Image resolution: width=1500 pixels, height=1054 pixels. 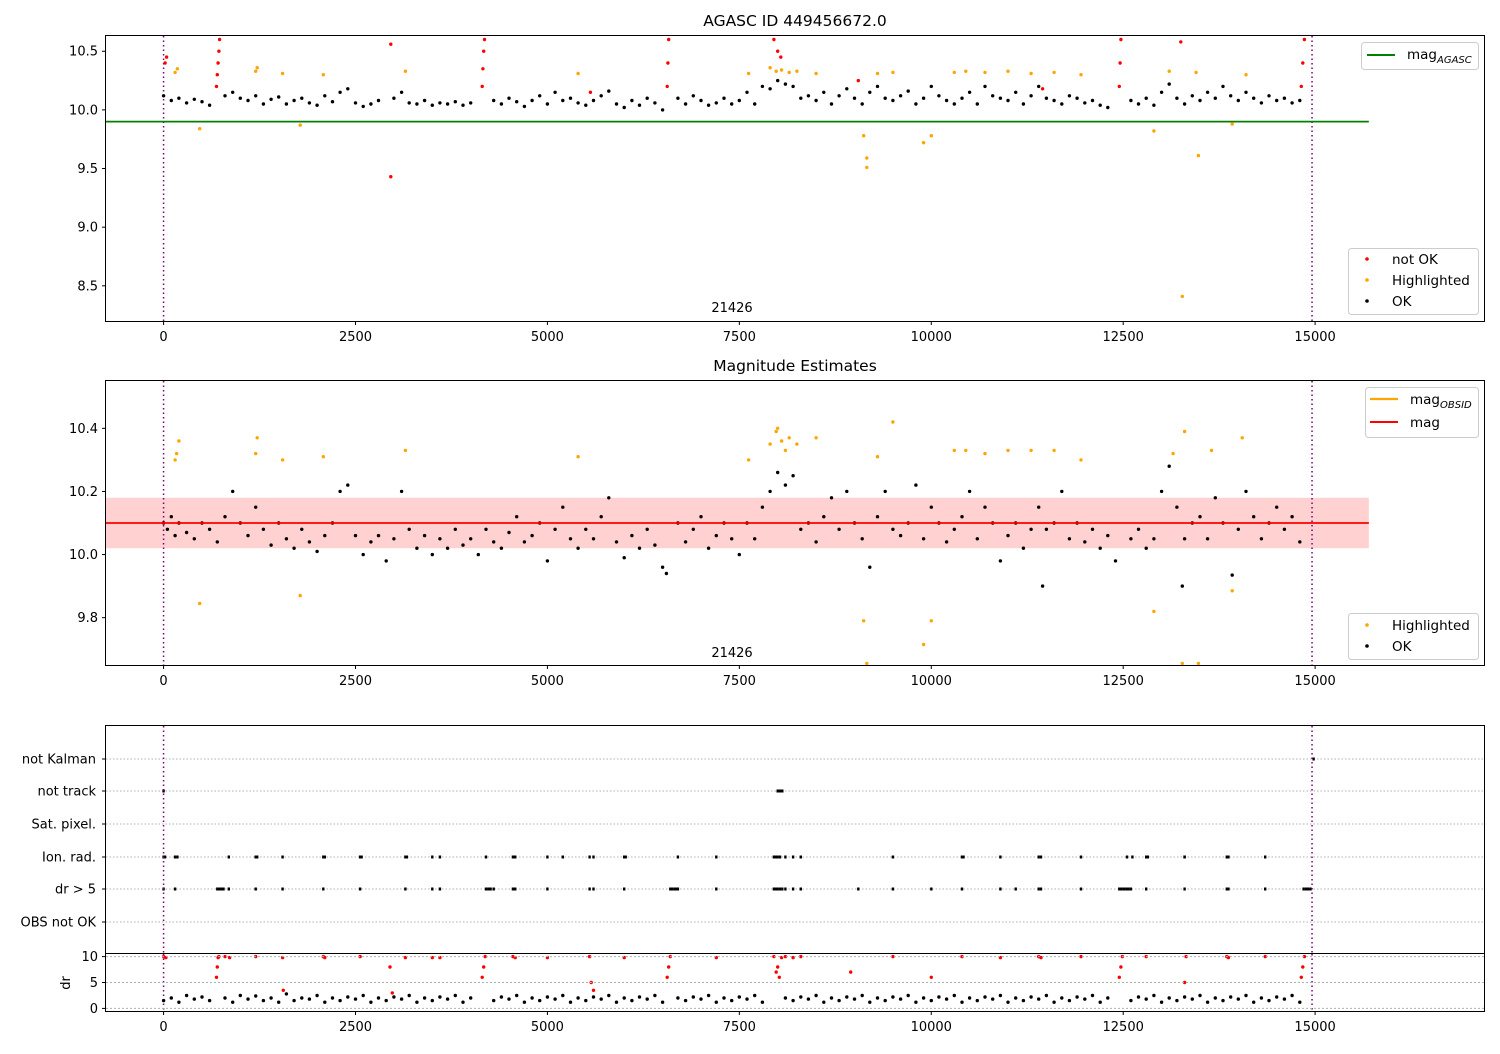 What do you see at coordinates (1367, 625) in the screenshot?
I see `legend-highlighted-marker` at bounding box center [1367, 625].